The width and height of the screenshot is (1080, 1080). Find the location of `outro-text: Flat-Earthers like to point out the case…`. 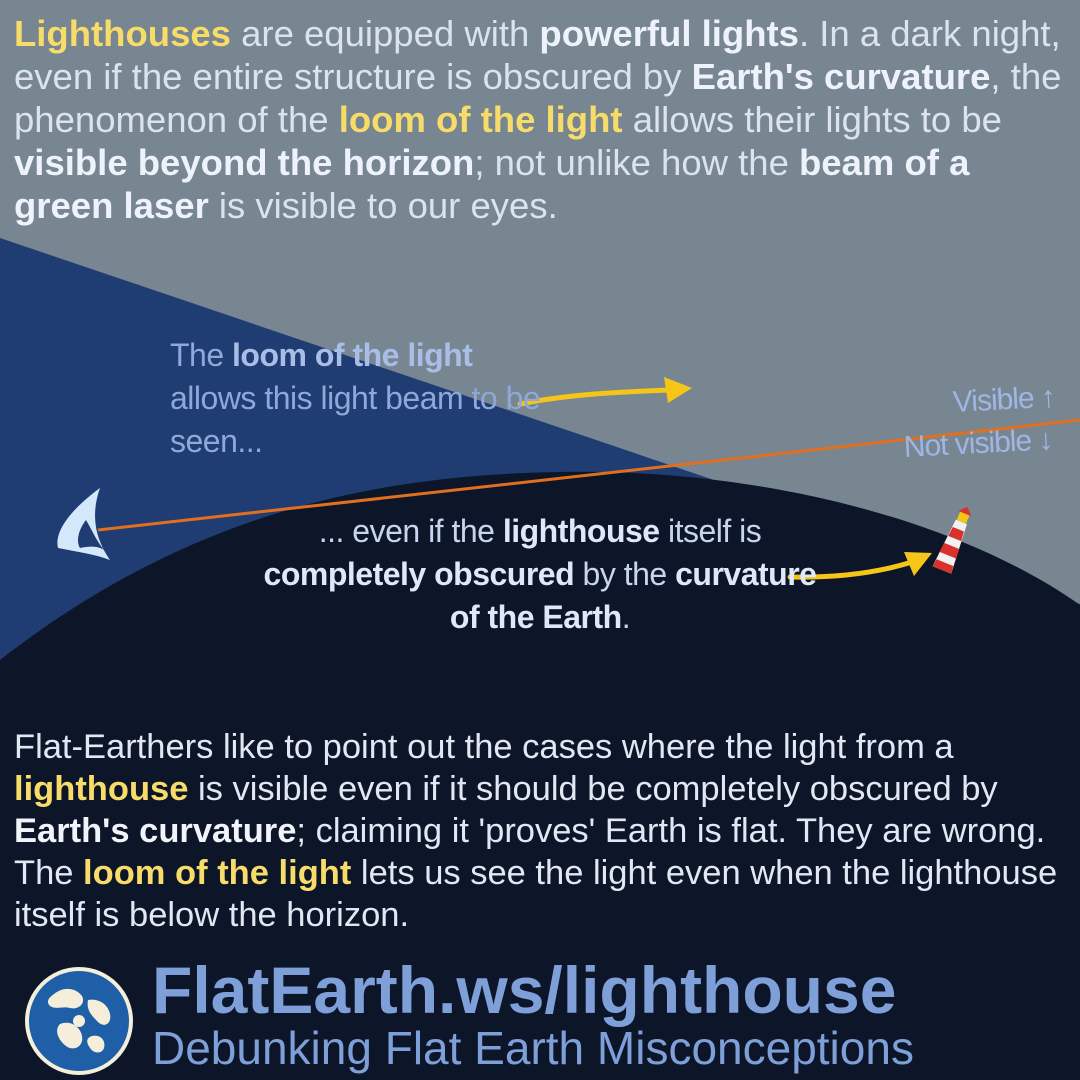

outro-text: Flat-Earthers like to point out the case… is located at coordinates (484, 747).